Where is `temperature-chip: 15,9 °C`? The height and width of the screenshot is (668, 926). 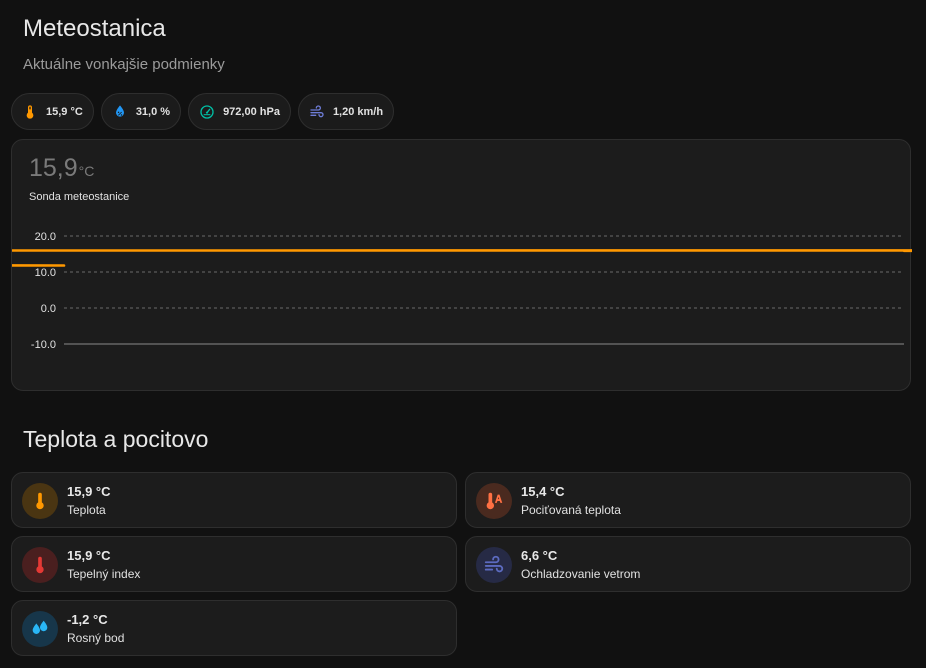
temperature-chip: 15,9 °C is located at coordinates (52, 111).